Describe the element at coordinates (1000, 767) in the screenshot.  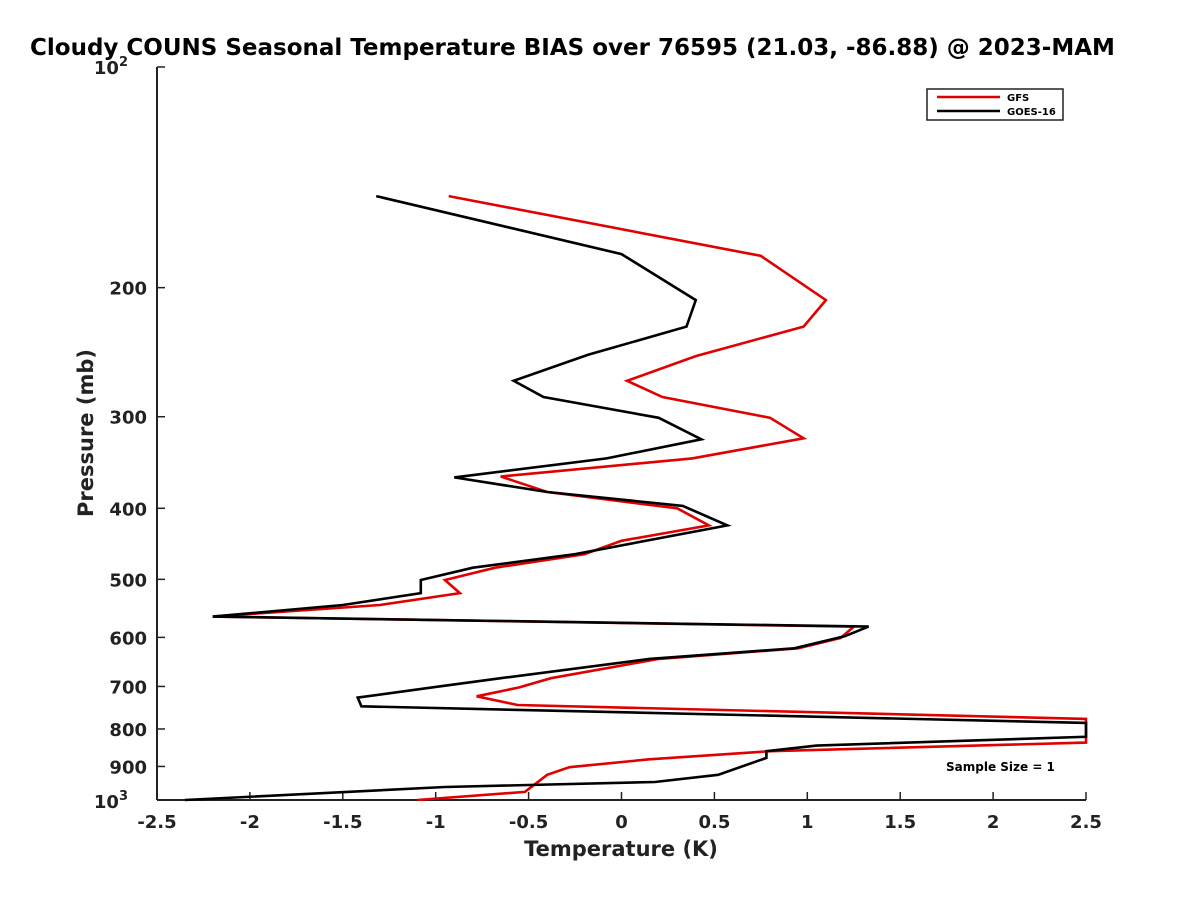
I see `sample-size-annotation: Sample Size = 1` at that location.